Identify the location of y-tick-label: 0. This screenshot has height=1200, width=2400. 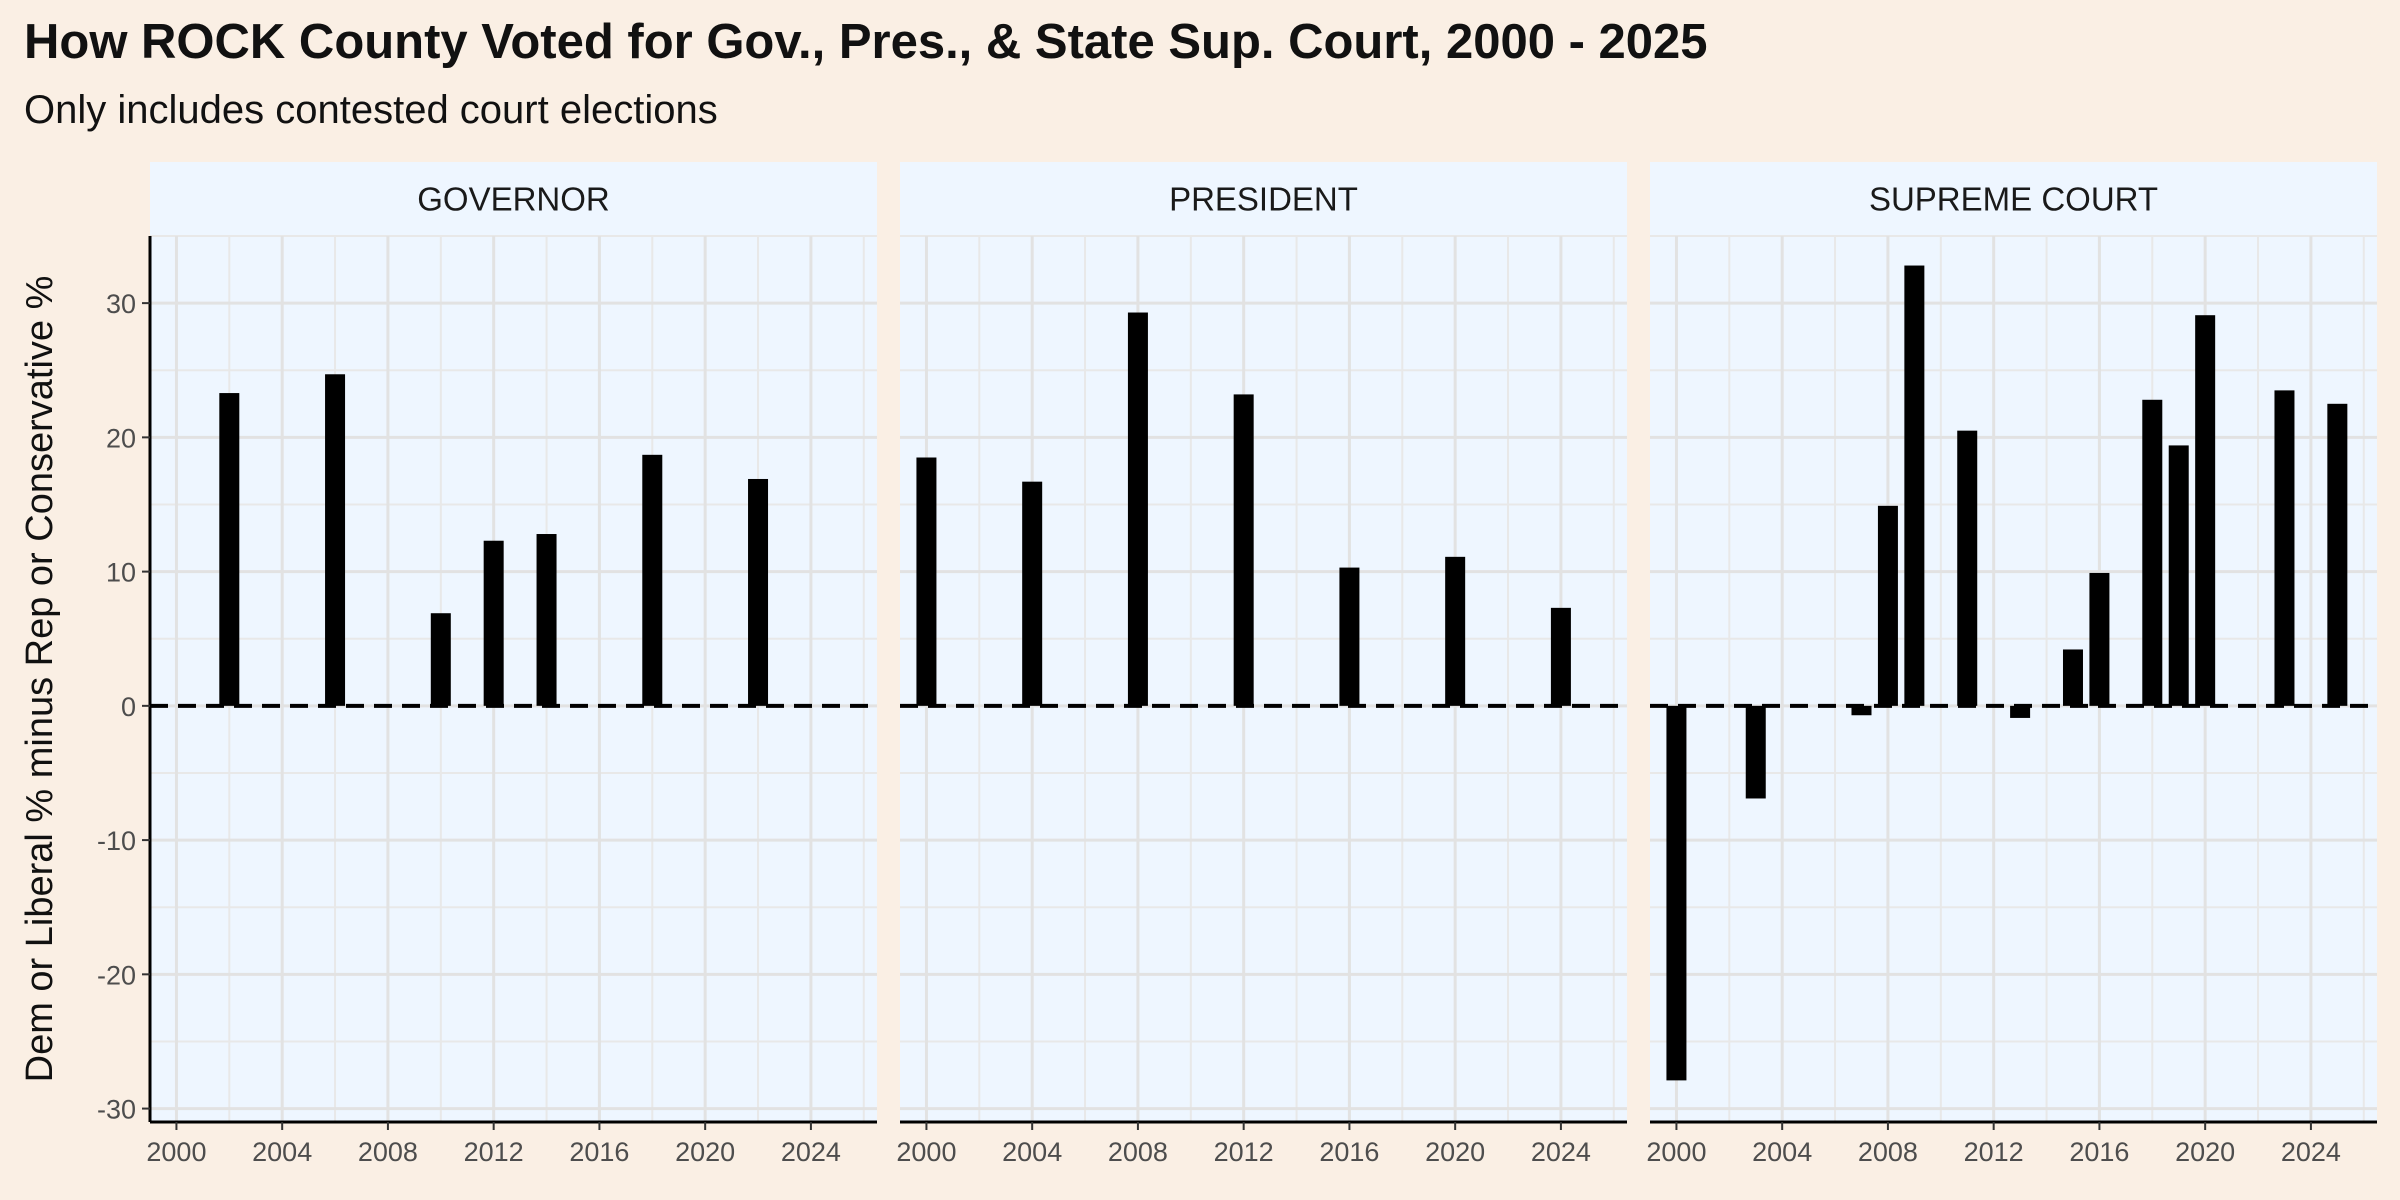
(128, 707).